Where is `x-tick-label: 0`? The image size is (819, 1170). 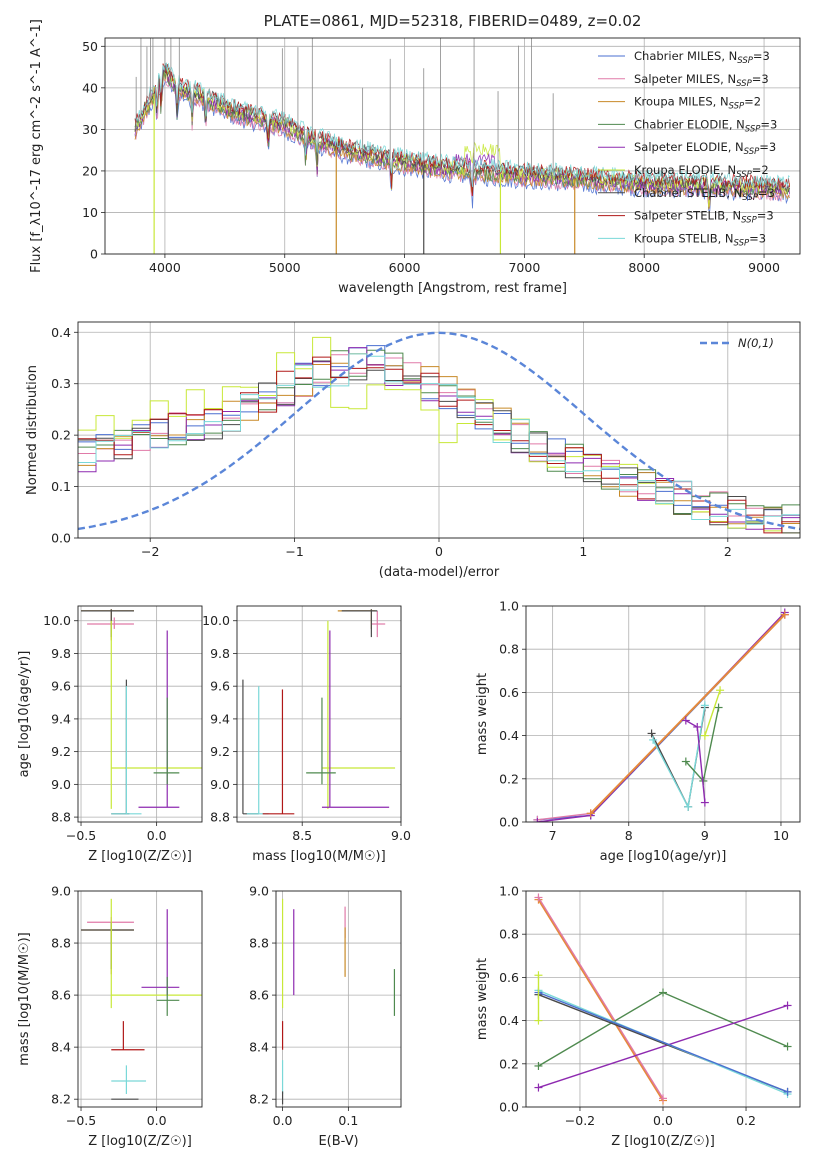 x-tick-label: 0 is located at coordinates (439, 551).